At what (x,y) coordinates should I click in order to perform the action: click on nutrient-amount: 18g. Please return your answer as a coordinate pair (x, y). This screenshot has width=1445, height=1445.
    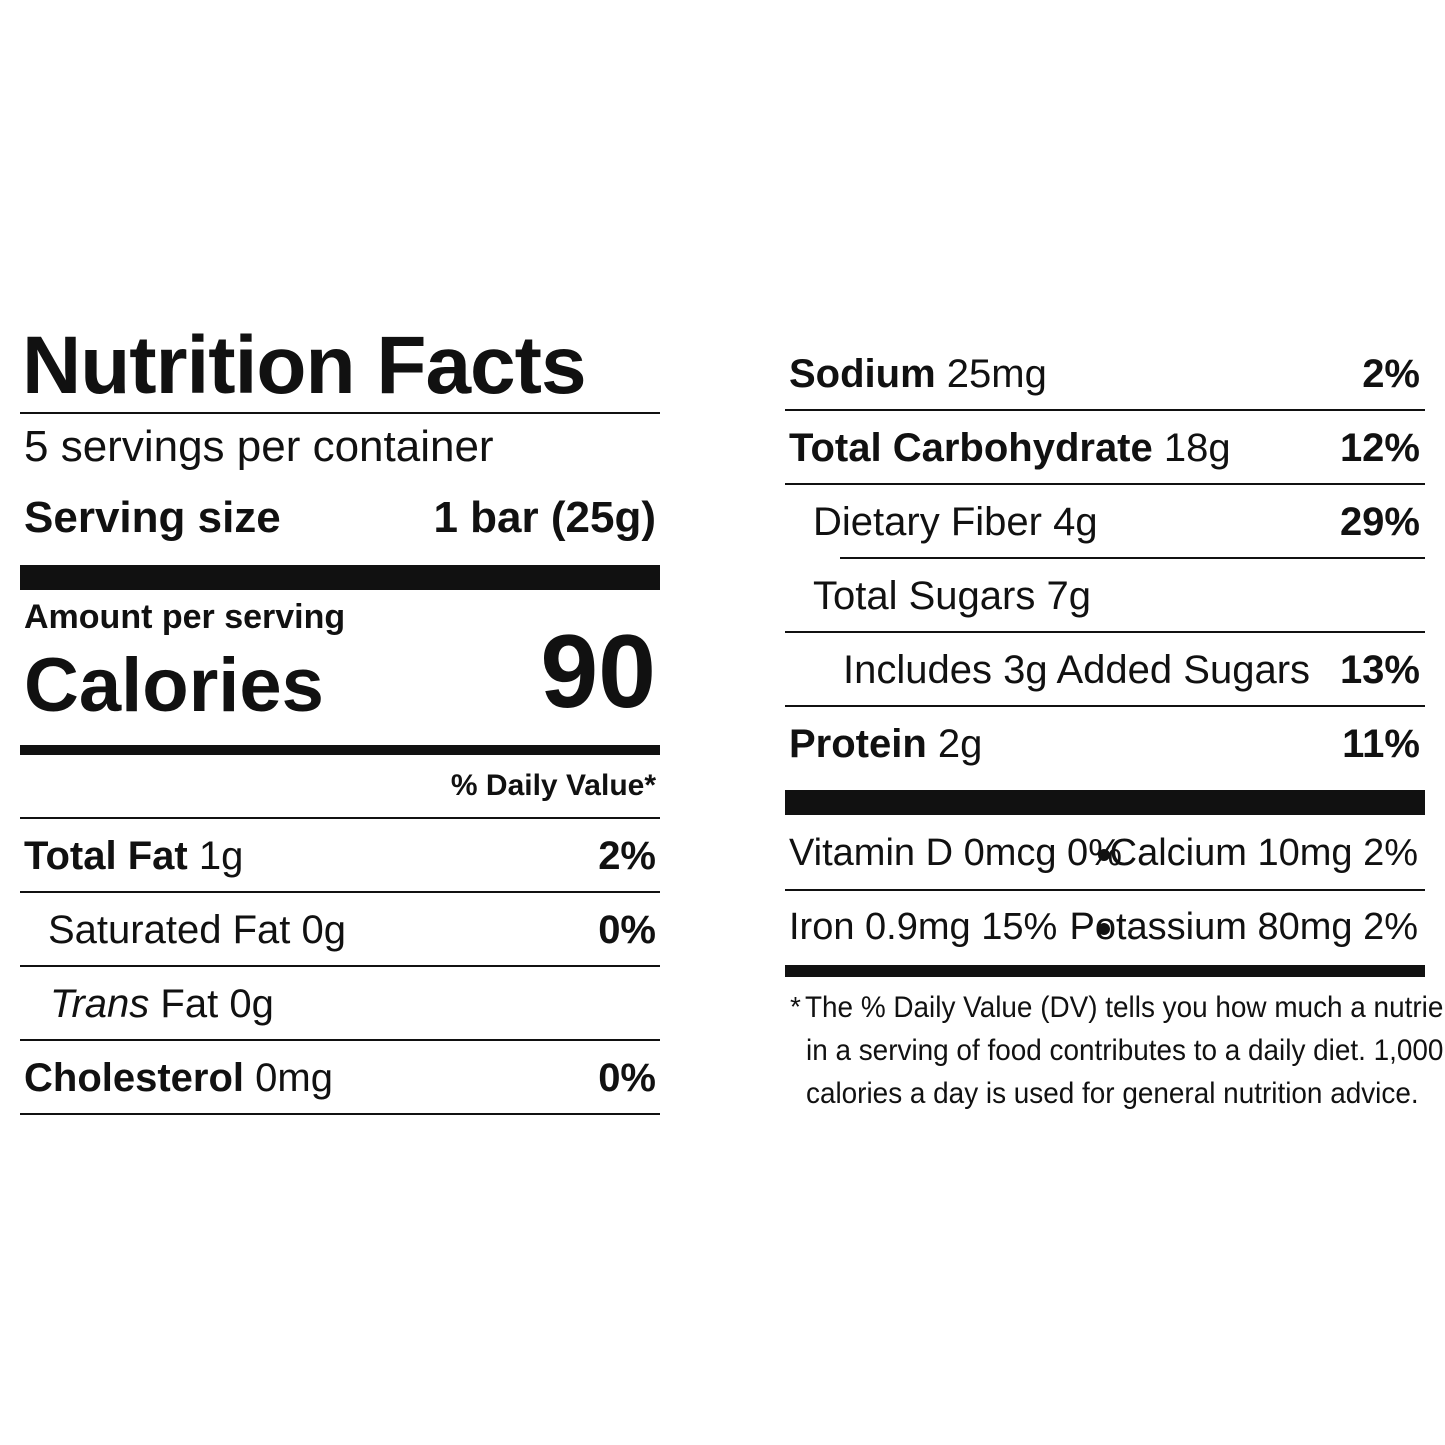
    Looking at the image, I should click on (1197, 448).